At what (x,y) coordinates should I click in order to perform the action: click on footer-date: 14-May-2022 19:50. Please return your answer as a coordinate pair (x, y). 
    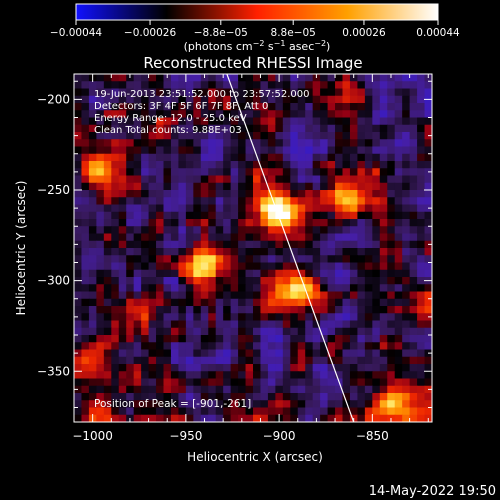
    Looking at the image, I should click on (432, 491).